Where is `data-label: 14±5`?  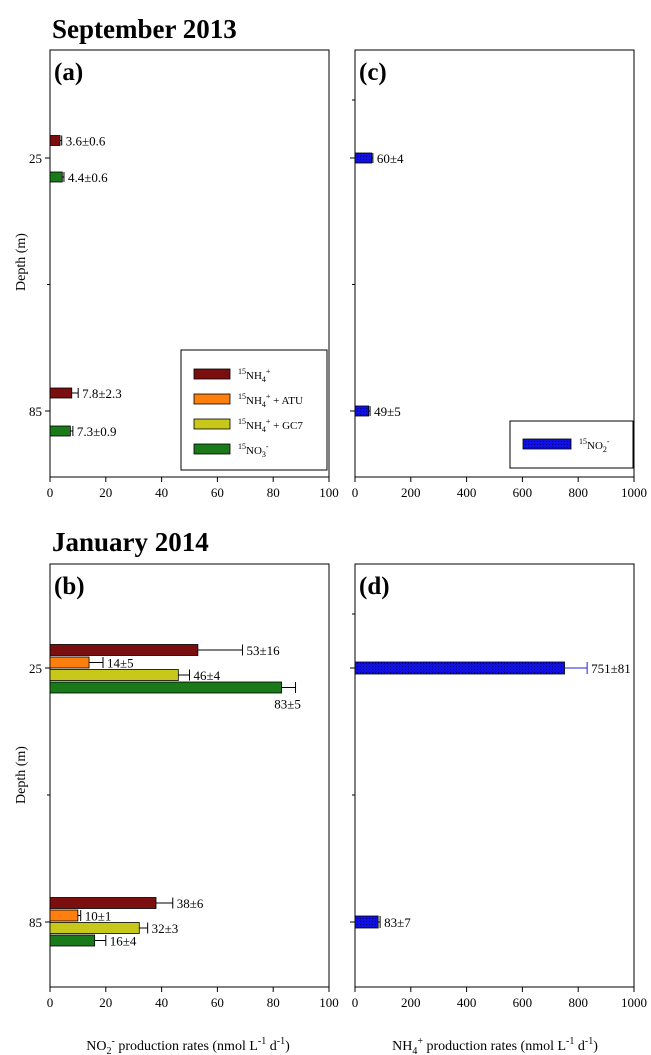
data-label: 14±5 is located at coordinates (120, 663).